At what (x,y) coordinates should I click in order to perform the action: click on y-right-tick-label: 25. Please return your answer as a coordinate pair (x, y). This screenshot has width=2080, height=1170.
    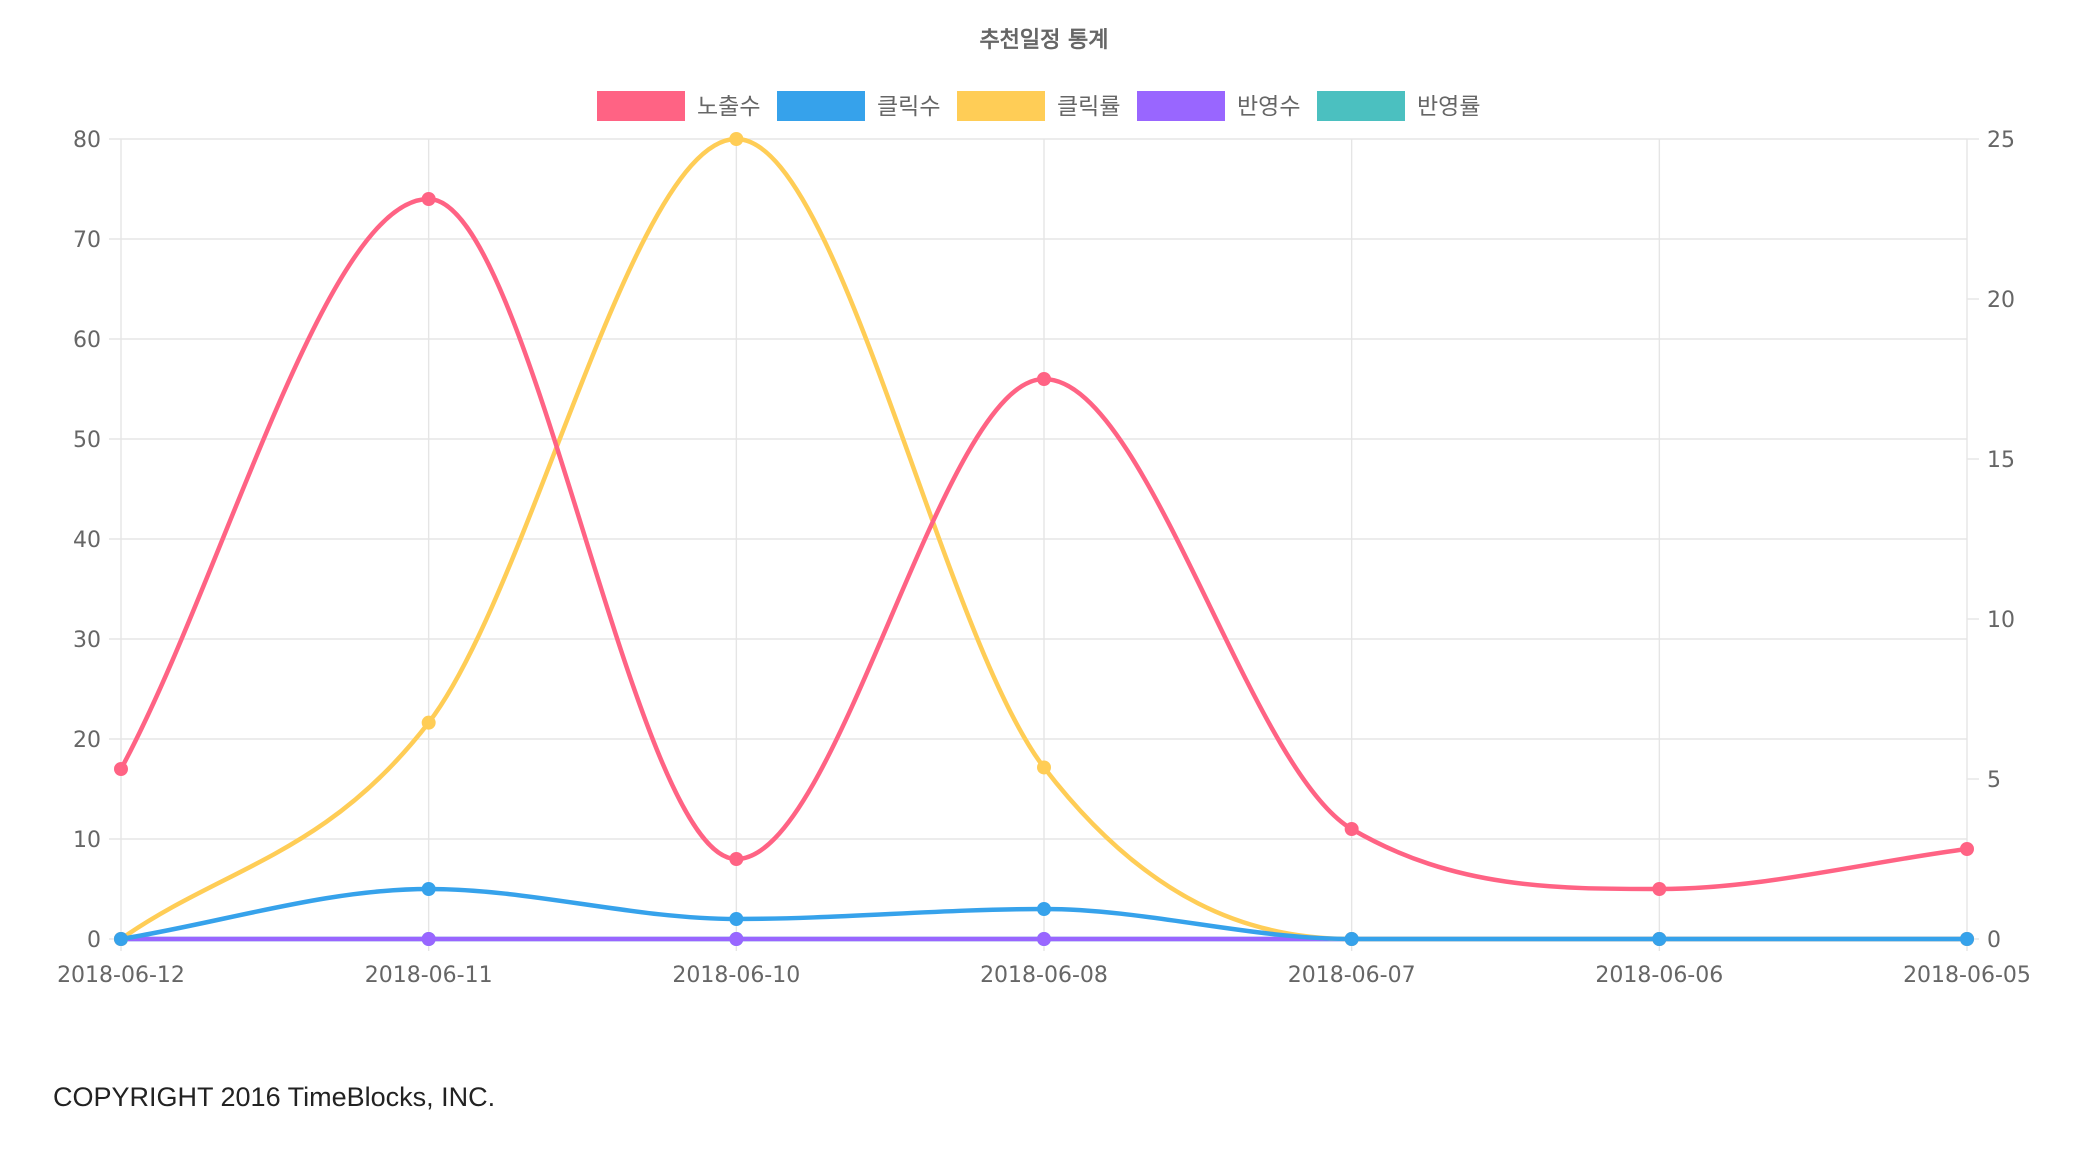
    Looking at the image, I should click on (2001, 140).